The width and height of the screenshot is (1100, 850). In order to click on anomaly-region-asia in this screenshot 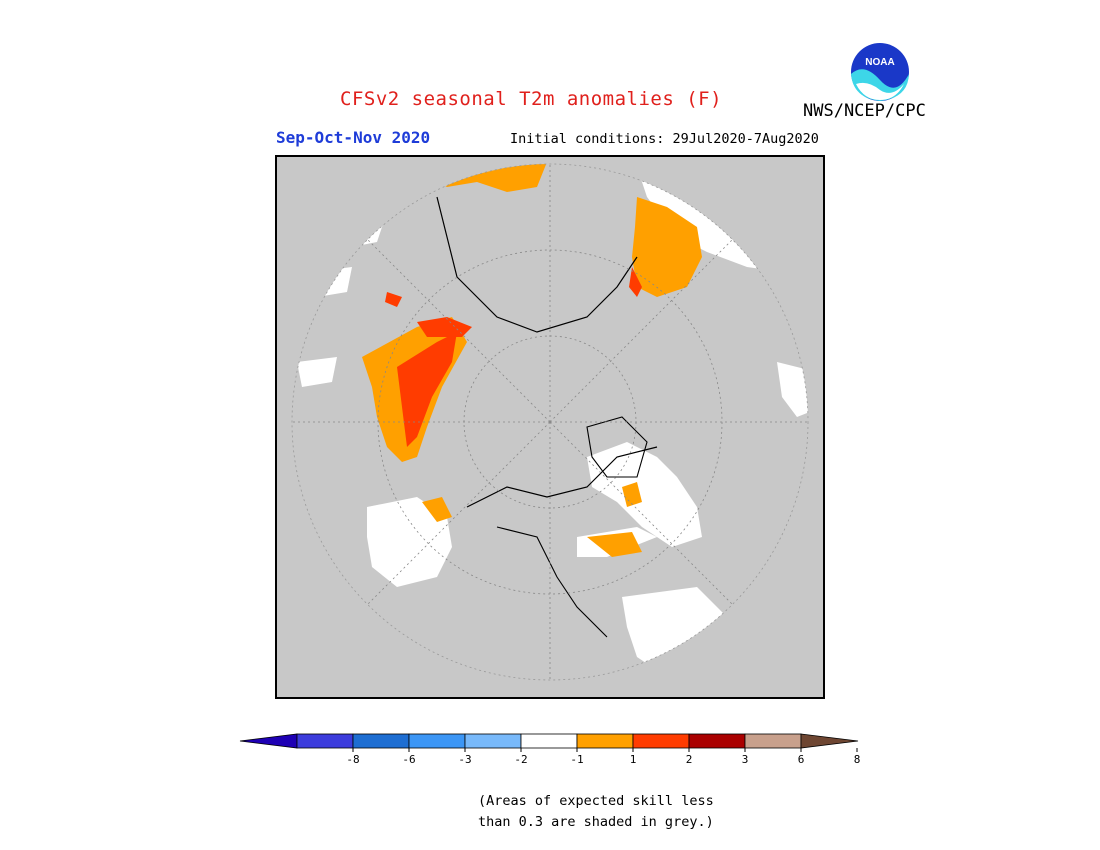, I will do `click(437, 509)`.